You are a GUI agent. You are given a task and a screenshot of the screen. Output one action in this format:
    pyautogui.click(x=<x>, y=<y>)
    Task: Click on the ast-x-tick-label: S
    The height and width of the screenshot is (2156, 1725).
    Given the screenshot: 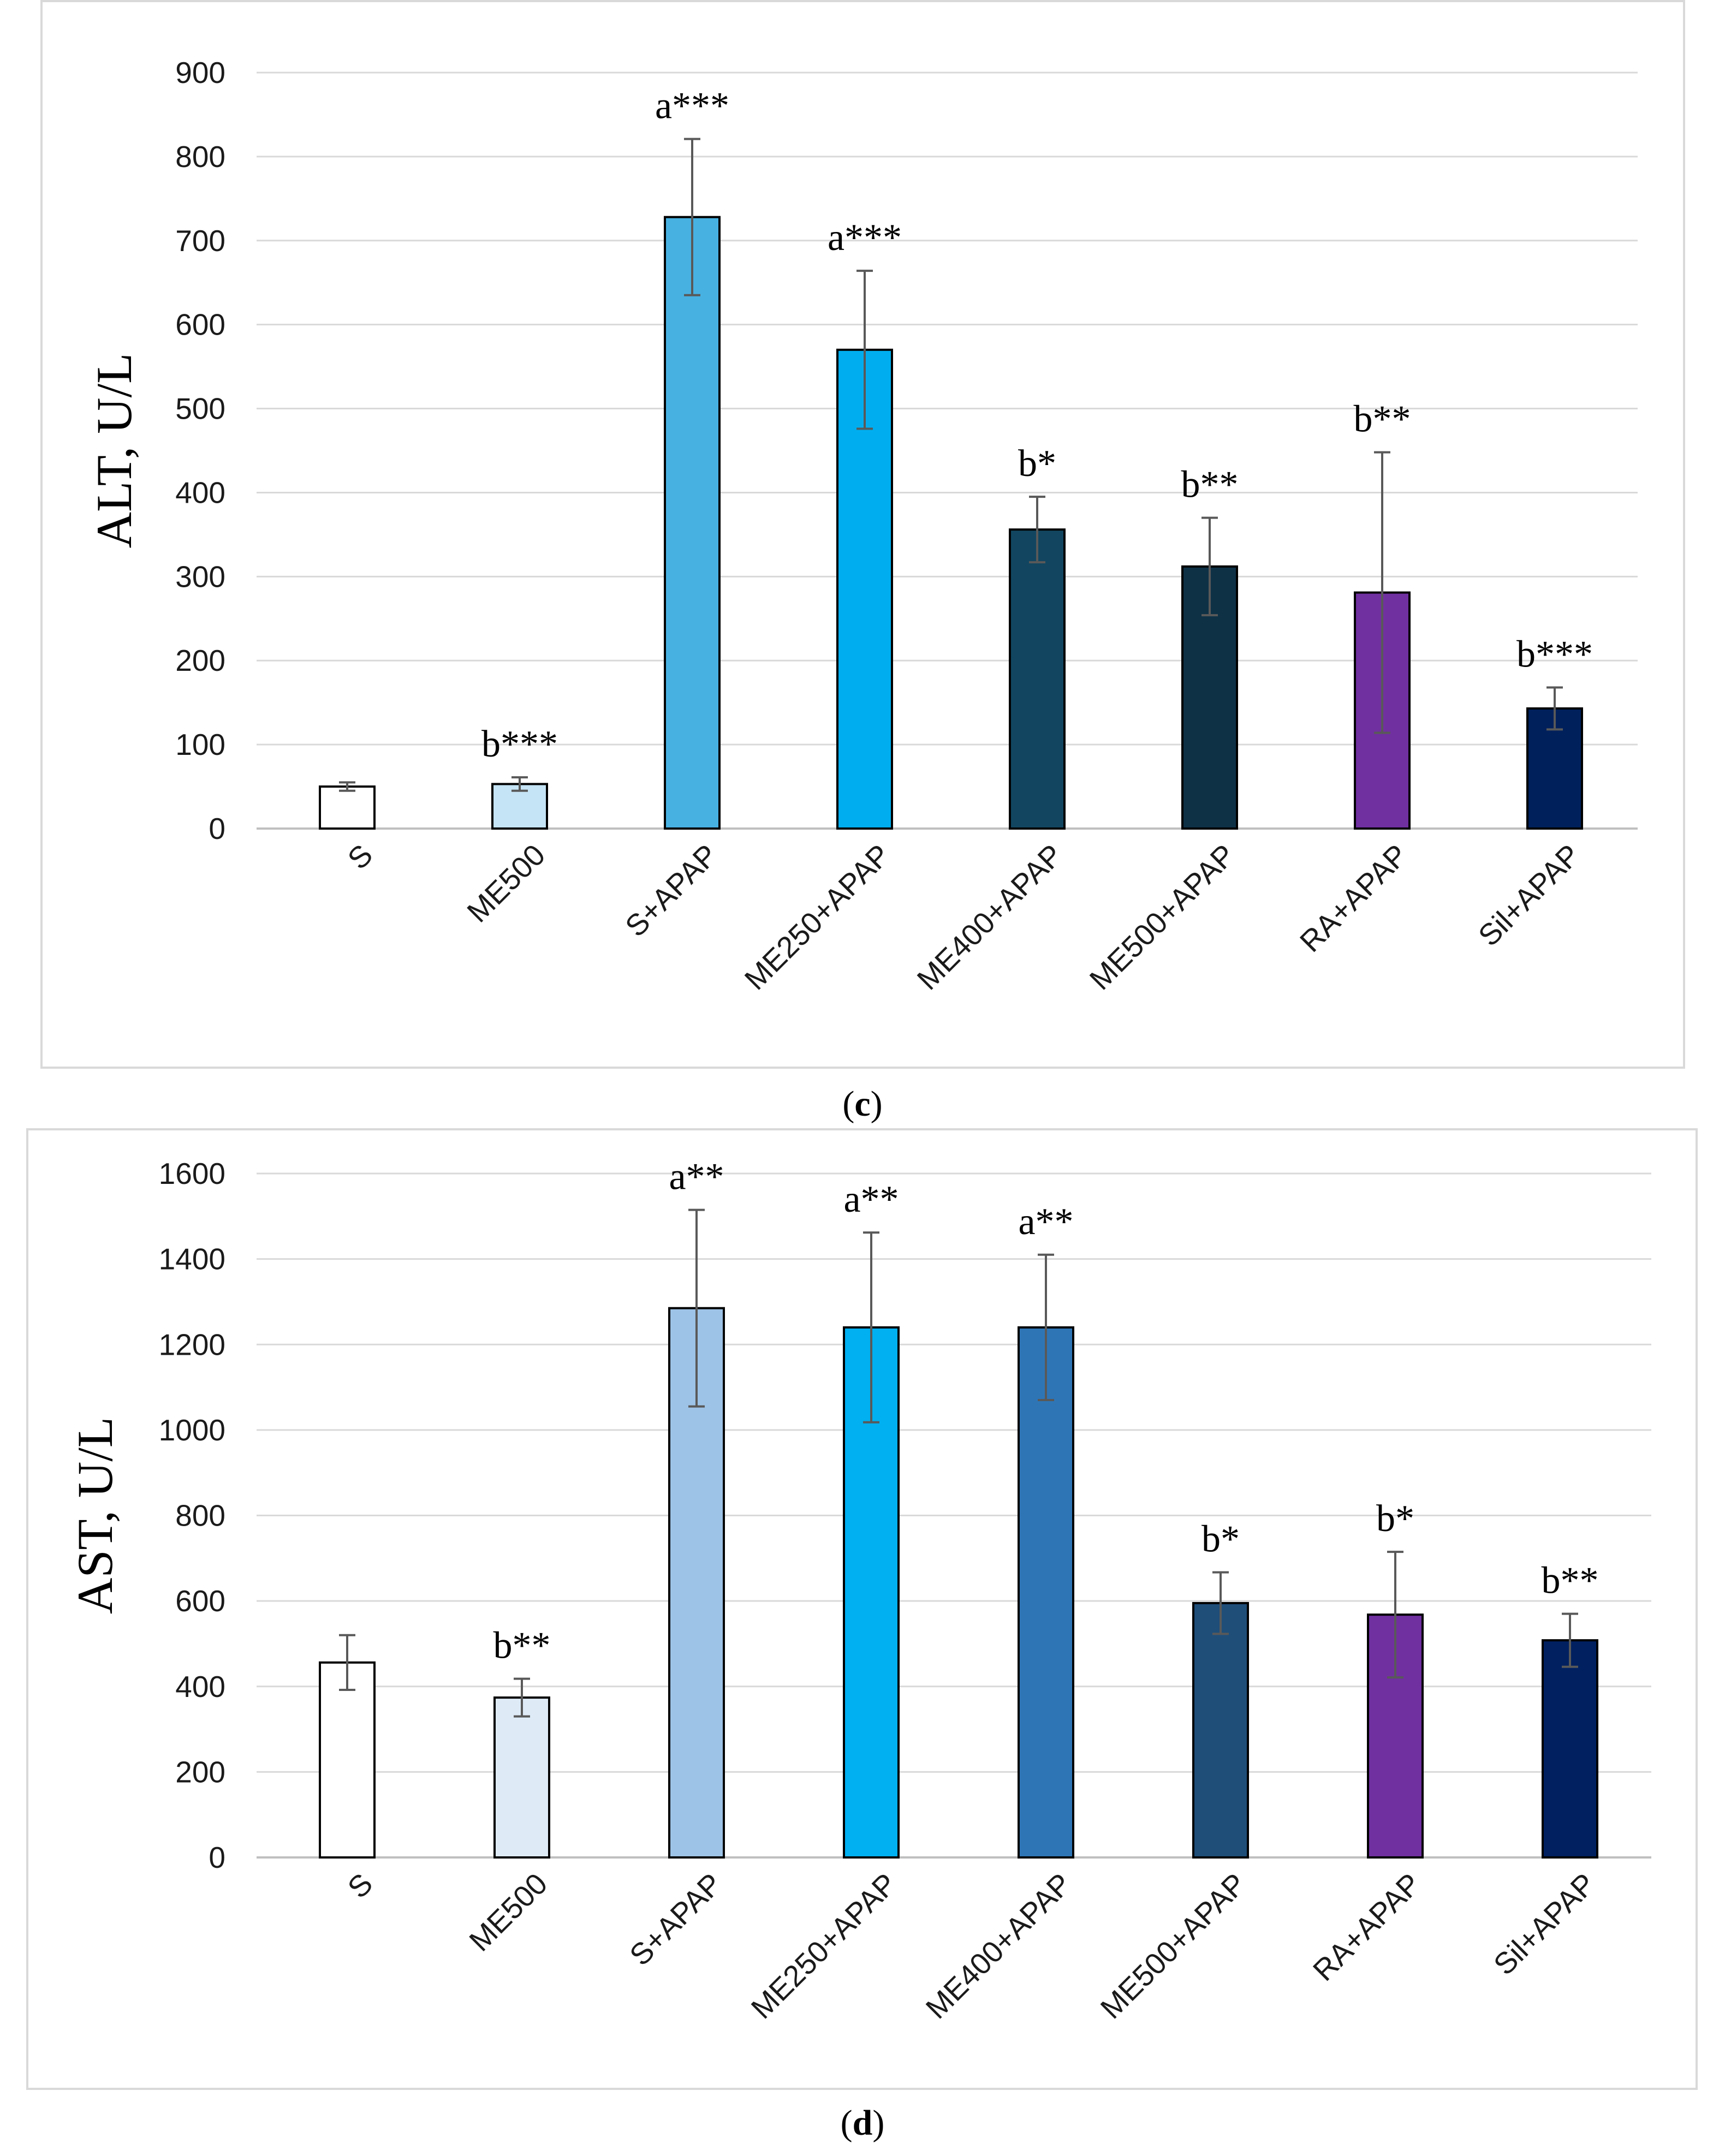 What is the action you would take?
    pyautogui.click(x=360, y=1886)
    